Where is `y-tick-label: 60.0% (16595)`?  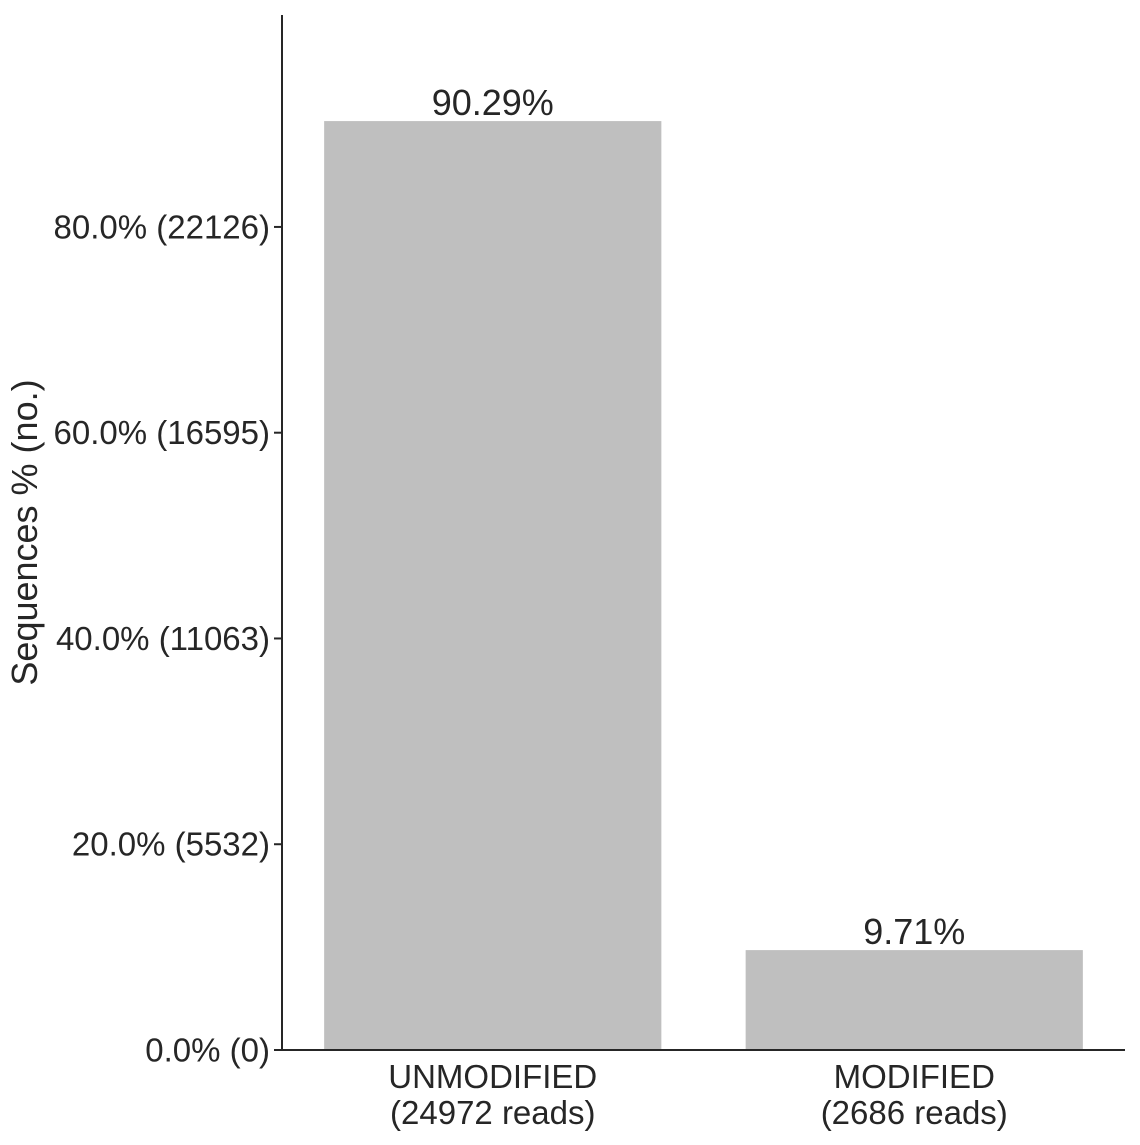 y-tick-label: 60.0% (16595) is located at coordinates (162, 432).